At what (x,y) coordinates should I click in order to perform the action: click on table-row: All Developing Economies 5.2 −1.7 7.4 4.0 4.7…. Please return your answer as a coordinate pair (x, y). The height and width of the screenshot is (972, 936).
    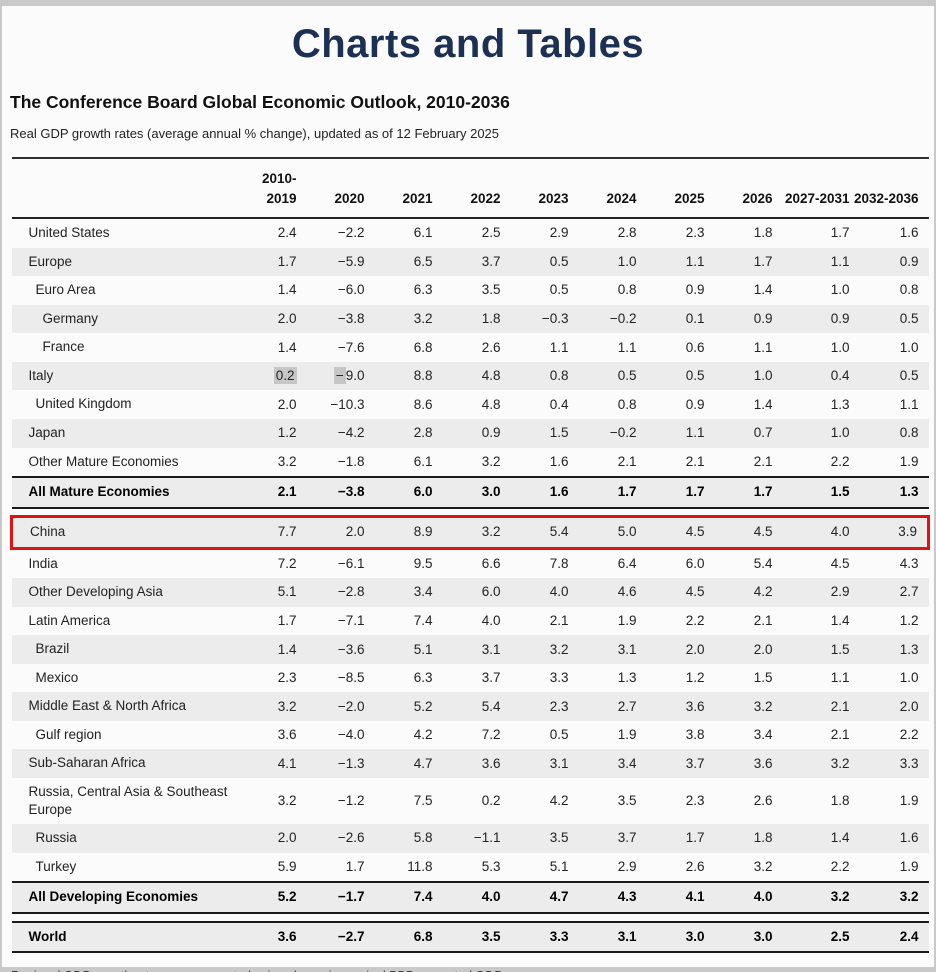
    Looking at the image, I should click on (470, 897).